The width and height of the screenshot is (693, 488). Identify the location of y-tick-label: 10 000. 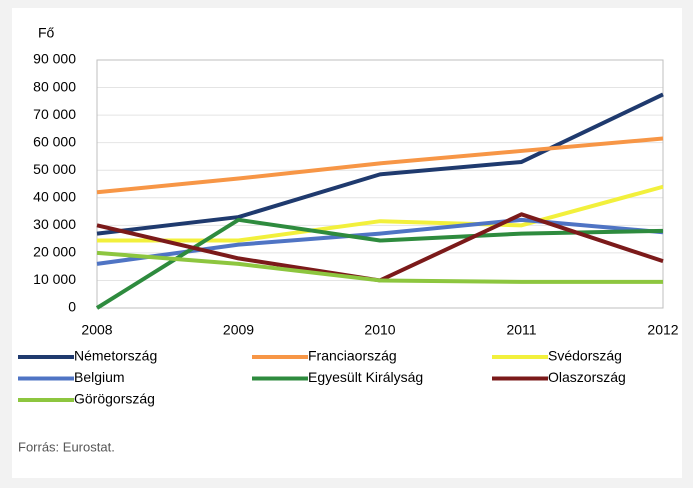
(54, 279).